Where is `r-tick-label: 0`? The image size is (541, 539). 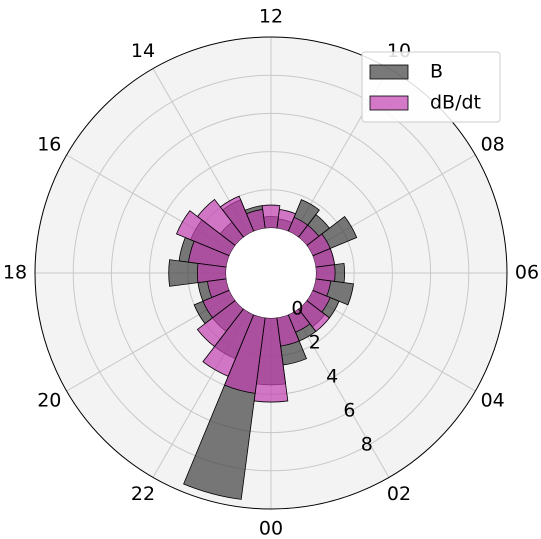 r-tick-label: 0 is located at coordinates (297, 309).